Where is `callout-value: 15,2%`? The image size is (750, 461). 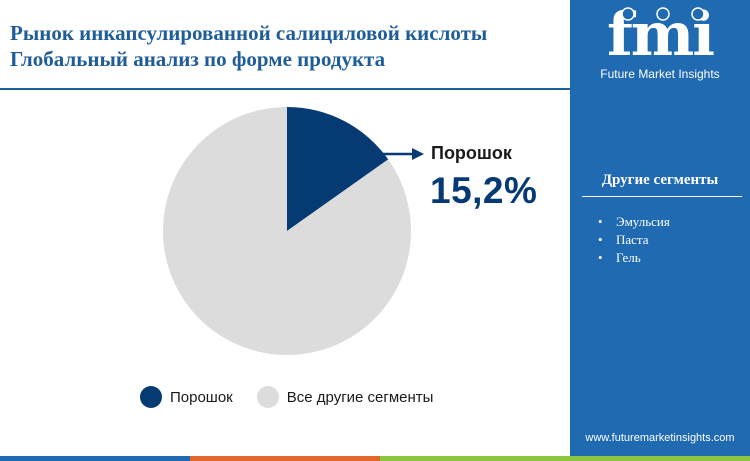
callout-value: 15,2% is located at coordinates (484, 190).